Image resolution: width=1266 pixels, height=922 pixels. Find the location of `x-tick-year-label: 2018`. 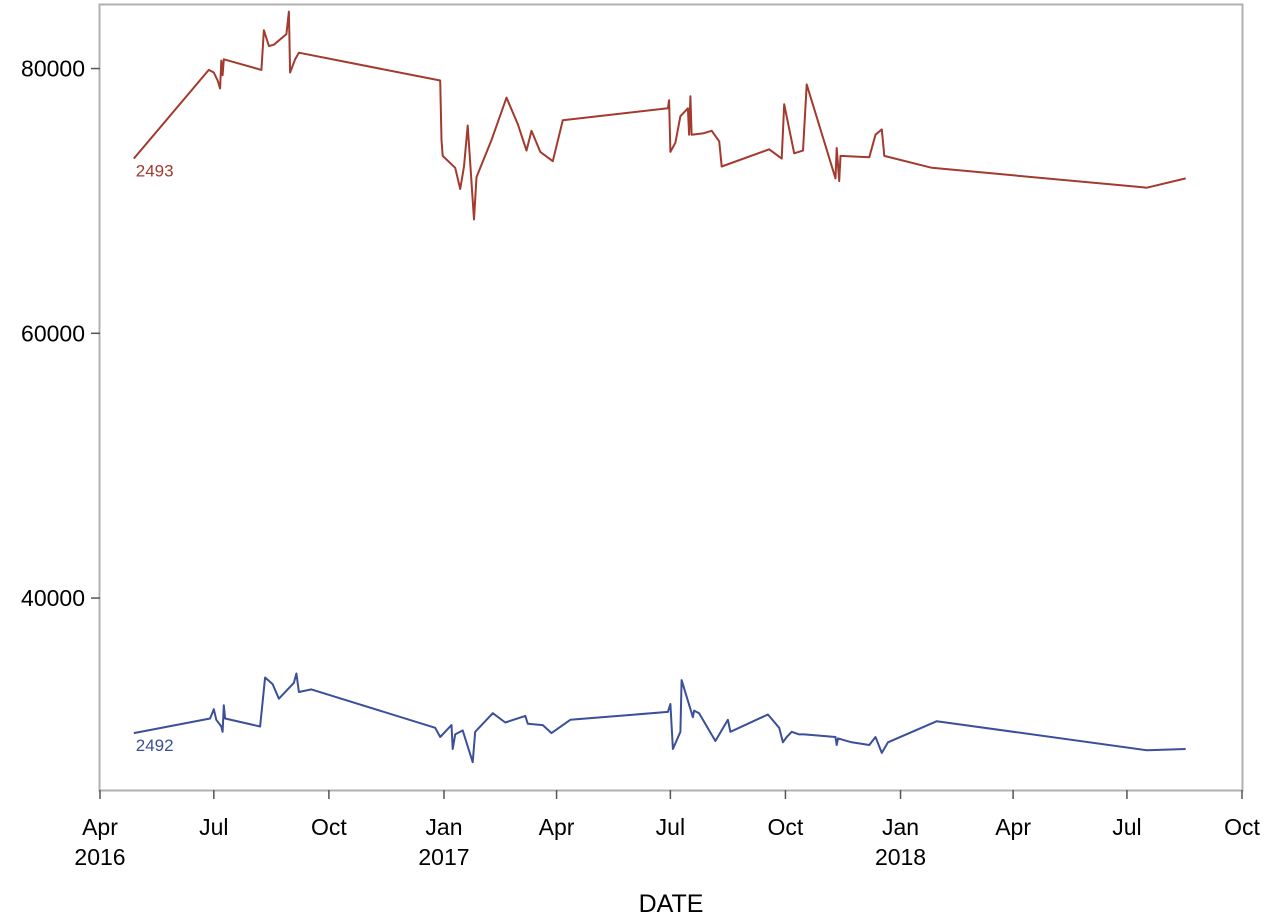

x-tick-year-label: 2018 is located at coordinates (900, 857).